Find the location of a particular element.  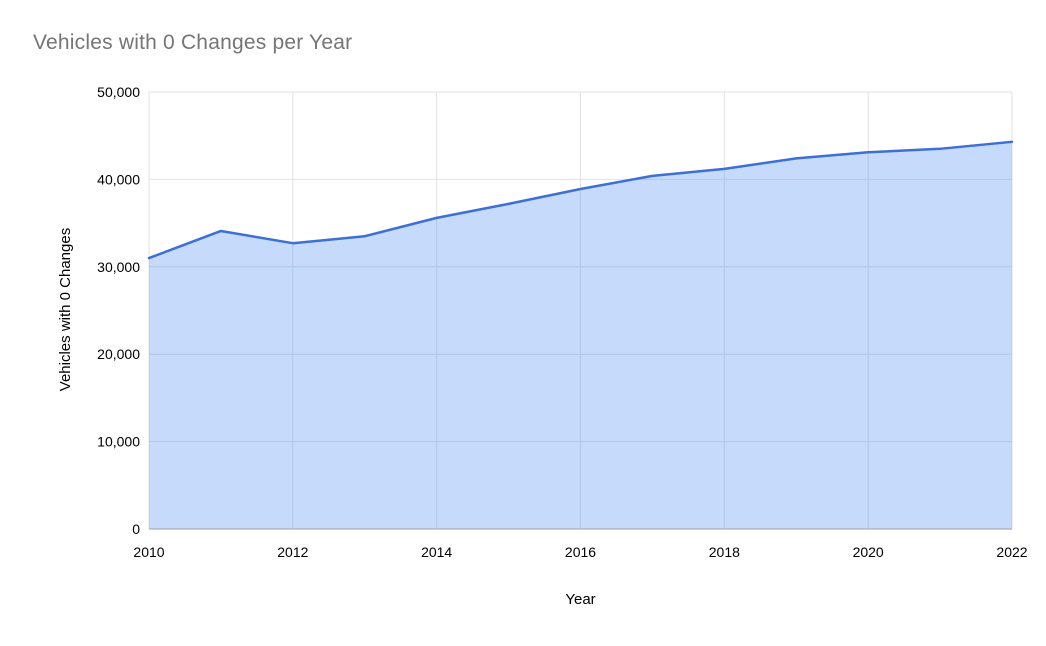

y-tick-label: 50,000 is located at coordinates (118, 92).